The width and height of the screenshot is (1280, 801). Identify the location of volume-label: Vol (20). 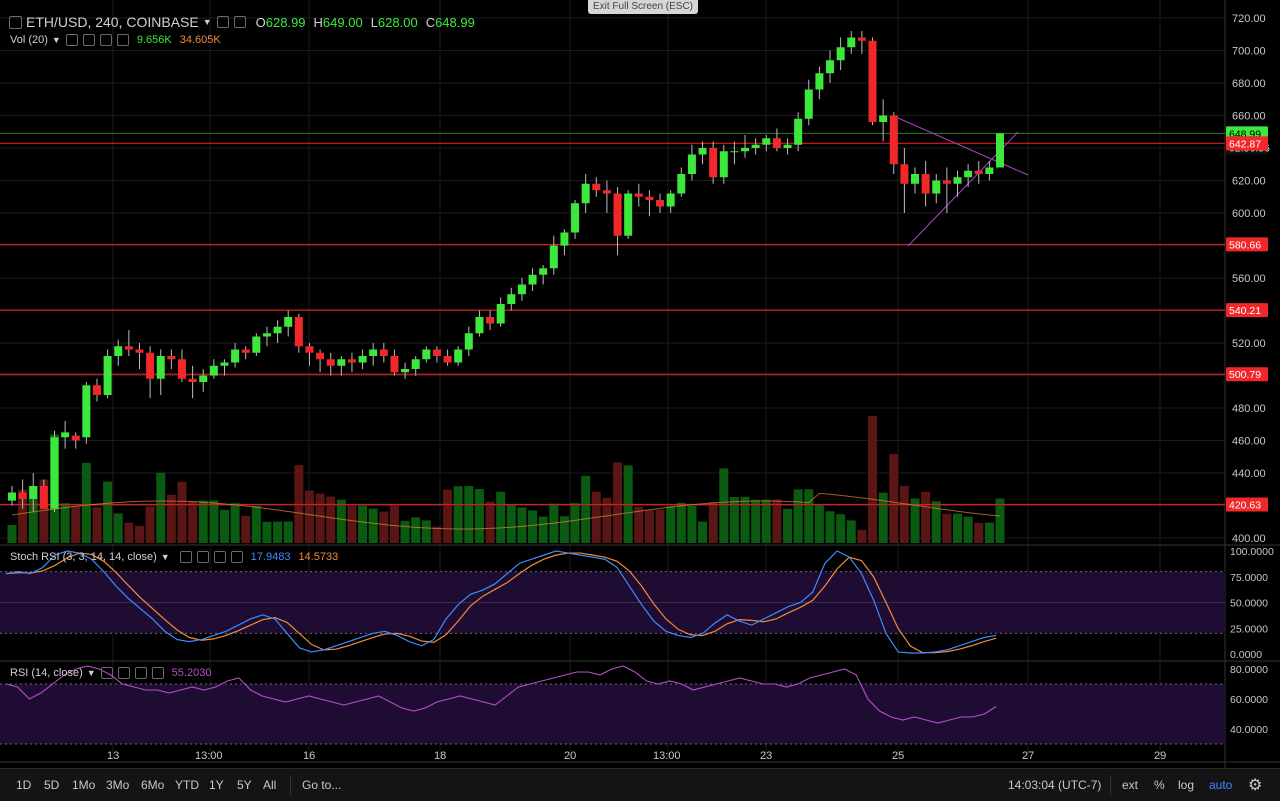
(29, 40).